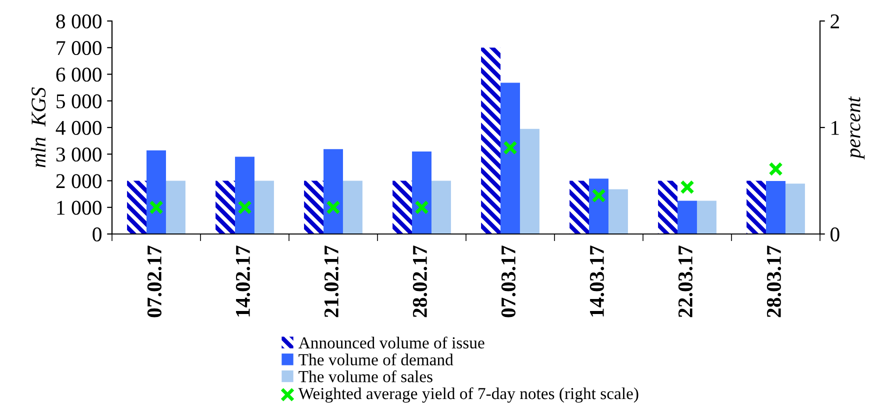 The image size is (873, 410). Describe the element at coordinates (391, 342) in the screenshot. I see `legend-label: Announced volume of issue` at that location.